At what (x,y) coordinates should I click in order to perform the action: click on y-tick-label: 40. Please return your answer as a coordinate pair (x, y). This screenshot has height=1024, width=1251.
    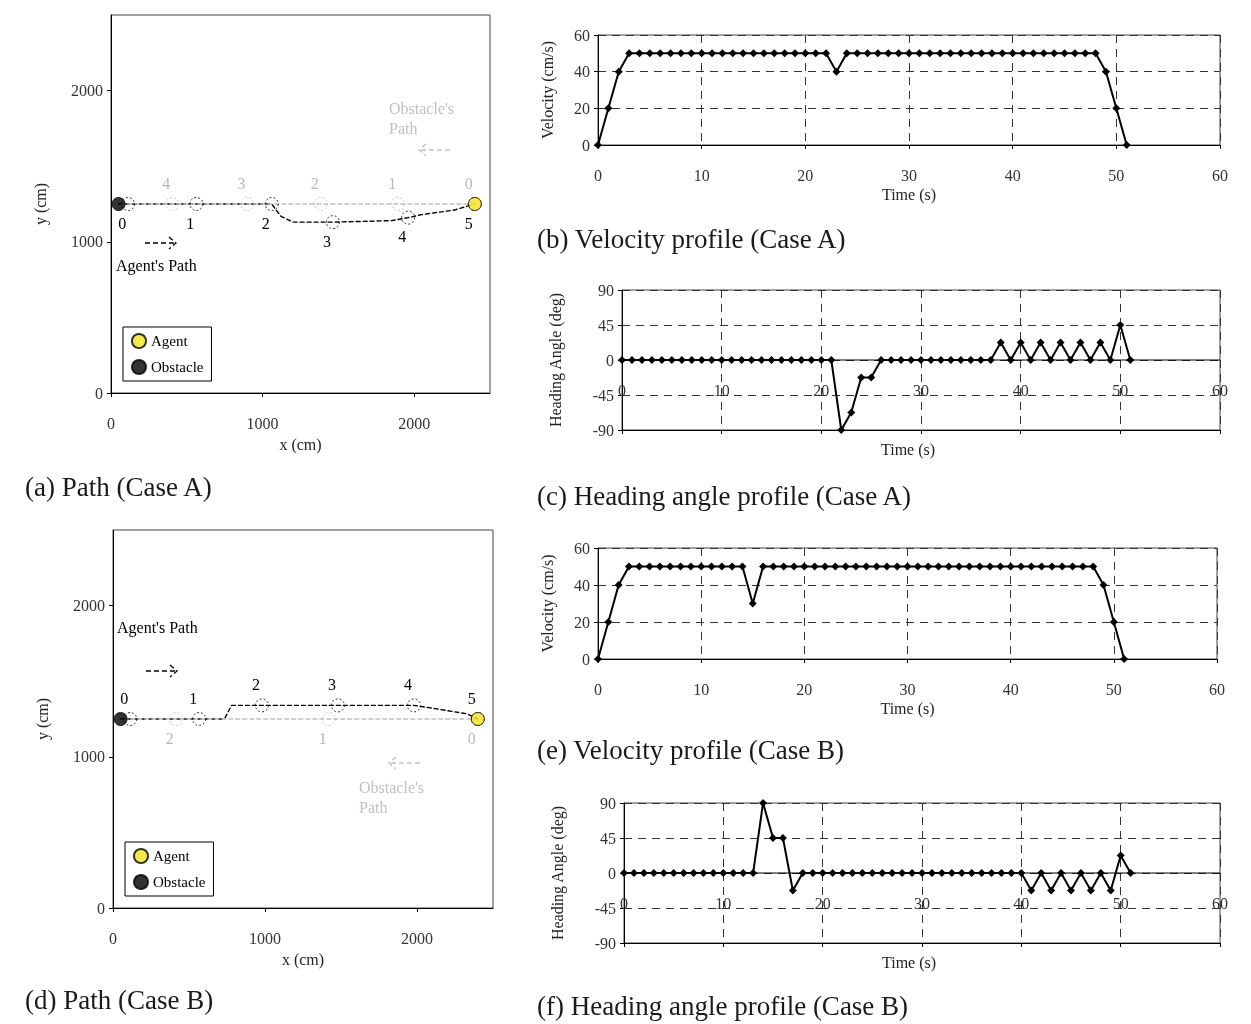
    Looking at the image, I should click on (582, 72).